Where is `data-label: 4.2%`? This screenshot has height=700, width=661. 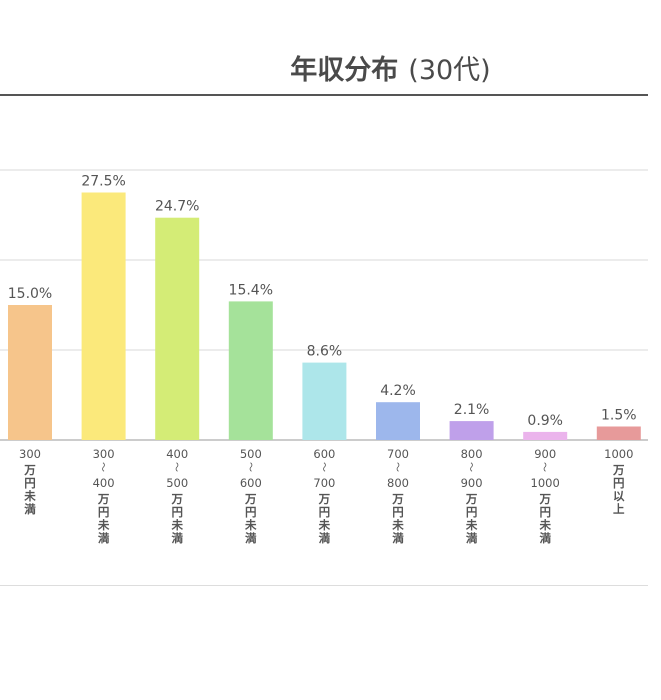 data-label: 4.2% is located at coordinates (398, 391).